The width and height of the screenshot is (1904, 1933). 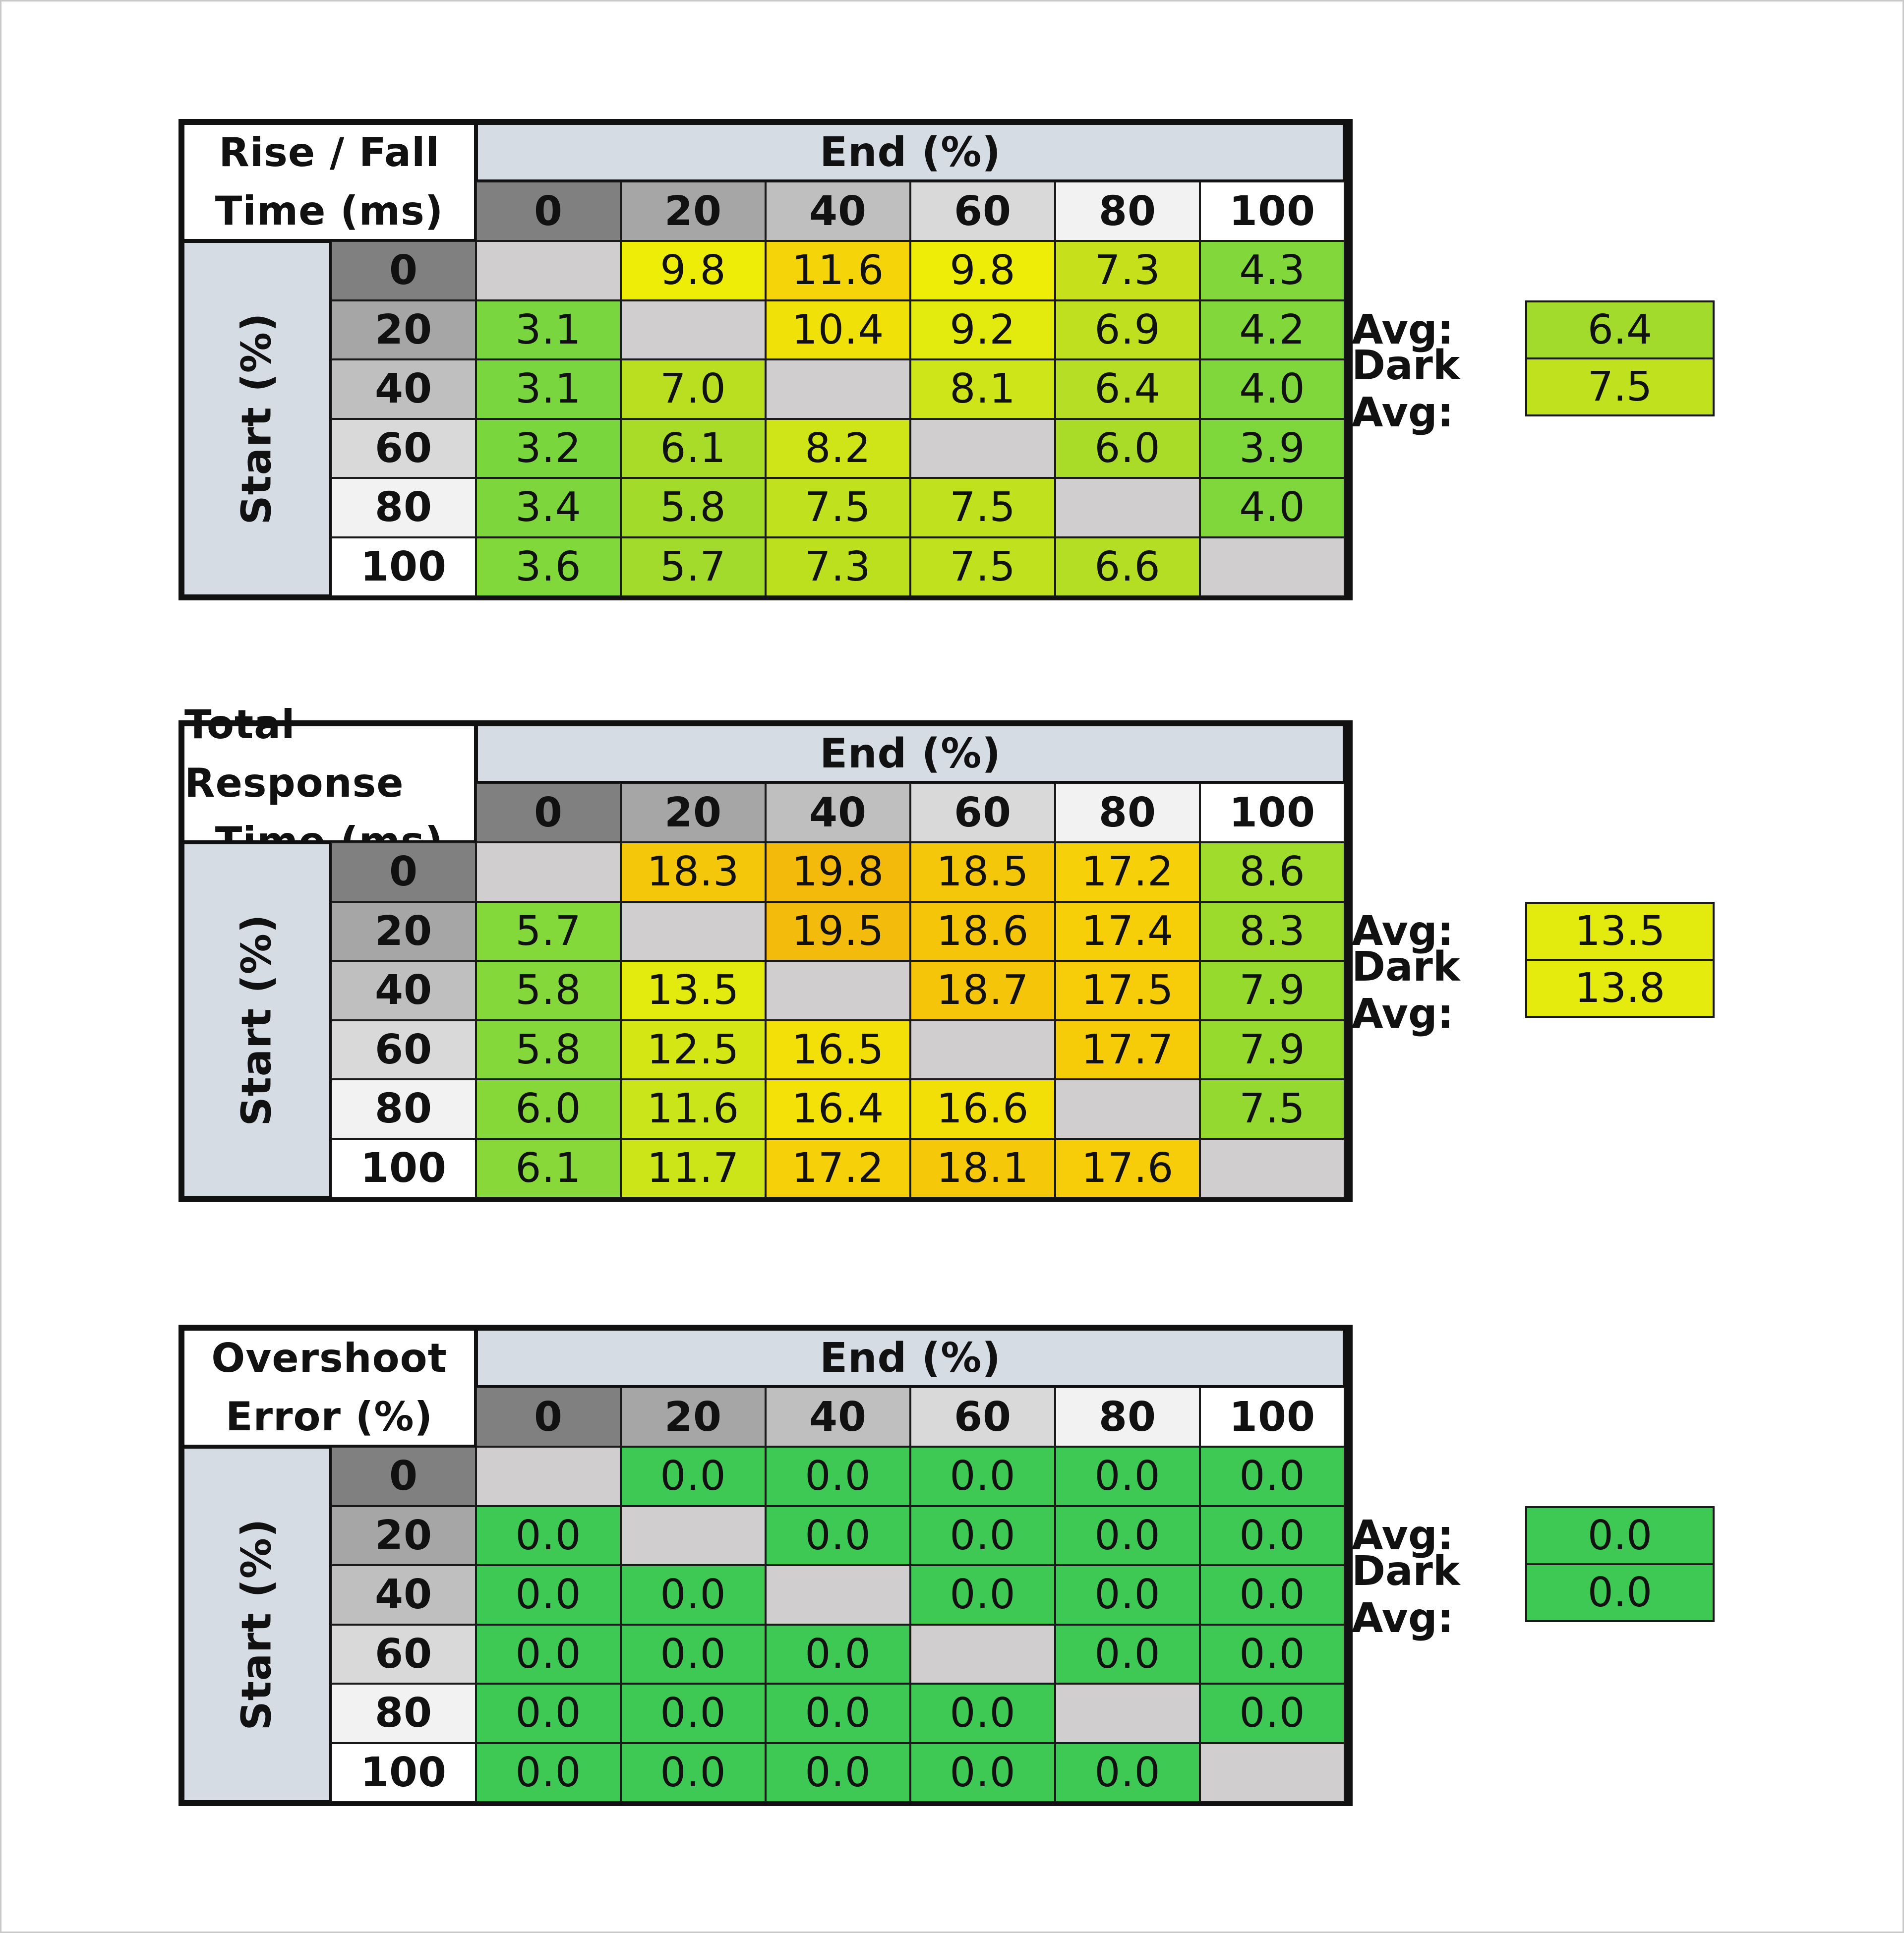 What do you see at coordinates (838, 448) in the screenshot?
I see `heatmap-cell: 8.2` at bounding box center [838, 448].